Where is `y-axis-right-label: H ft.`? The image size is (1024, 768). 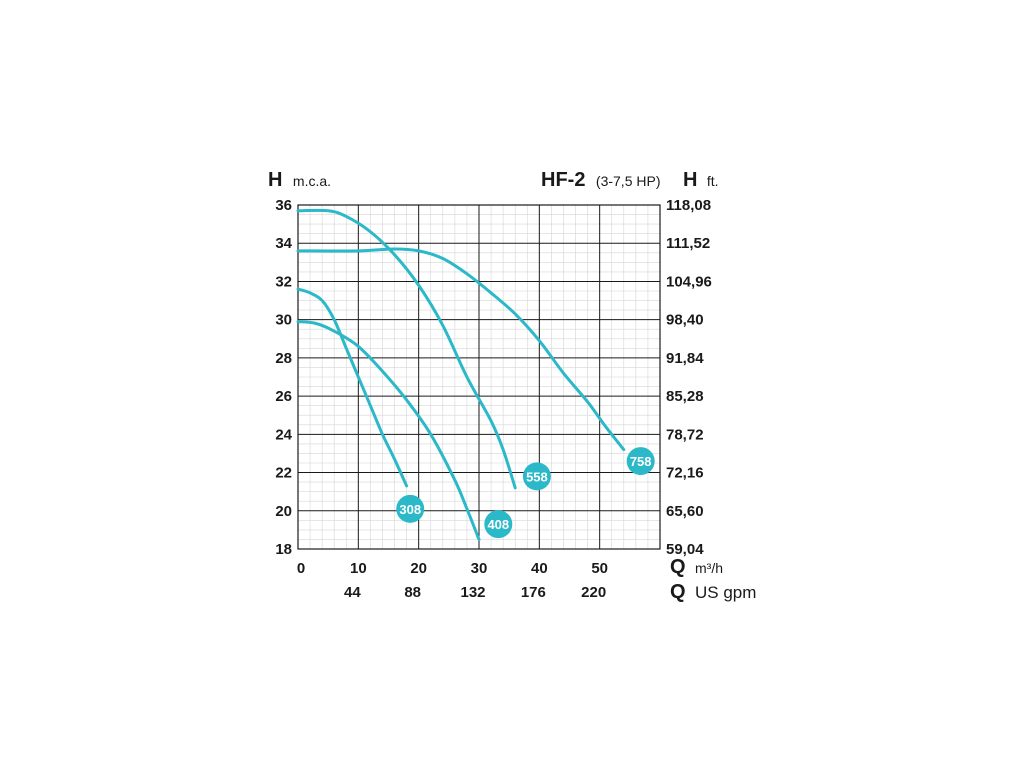 y-axis-right-label: H ft. is located at coordinates (701, 180).